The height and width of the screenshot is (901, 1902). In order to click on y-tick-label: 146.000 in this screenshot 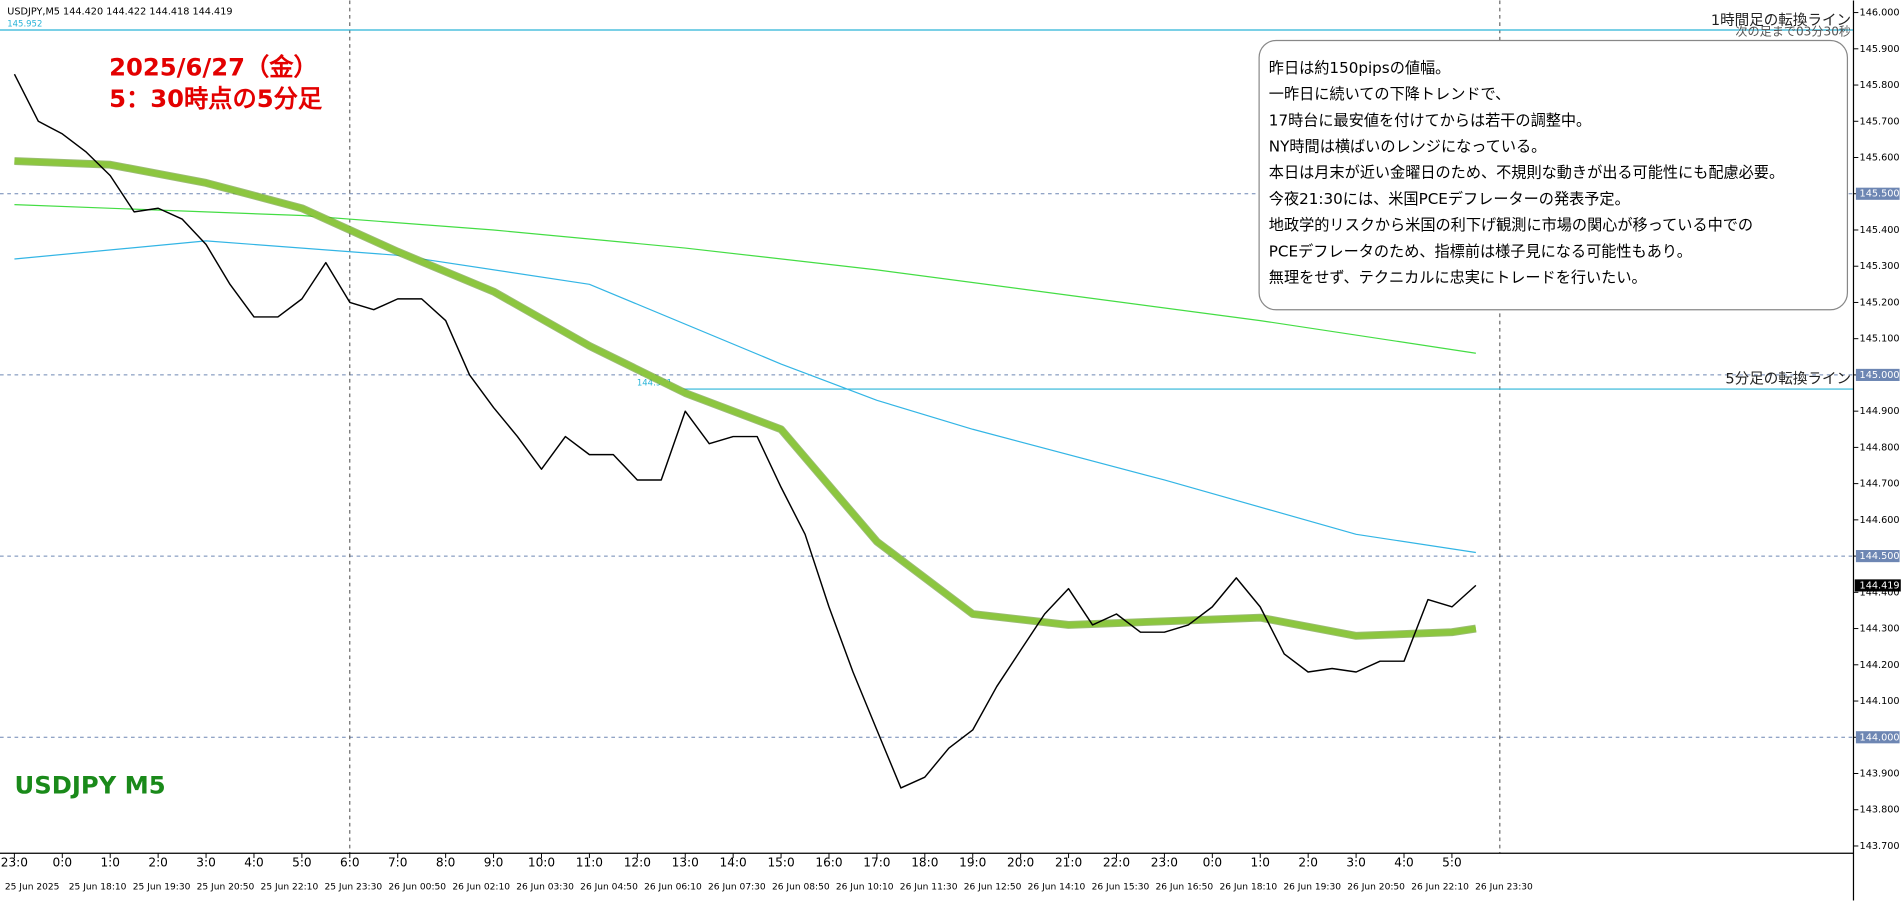, I will do `click(1880, 13)`.